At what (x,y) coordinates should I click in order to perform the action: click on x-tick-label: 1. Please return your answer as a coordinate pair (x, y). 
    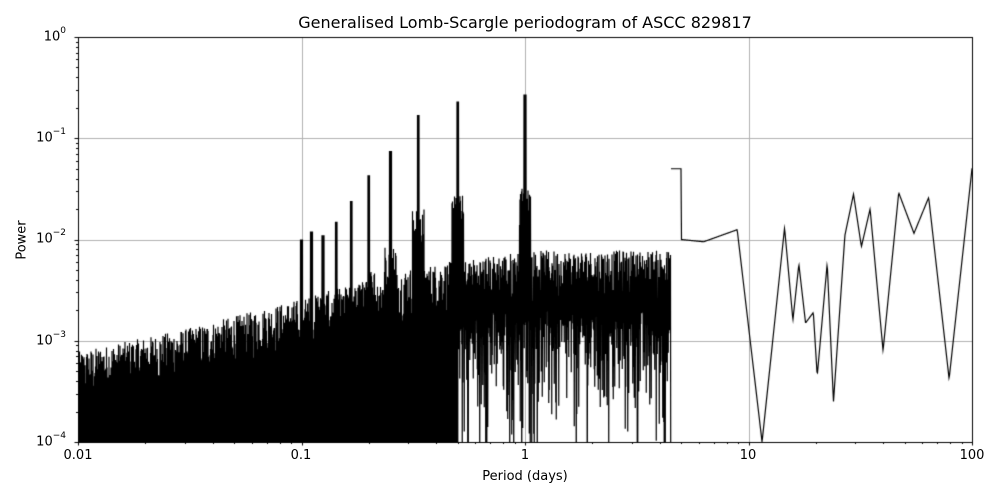
    Looking at the image, I should click on (525, 455).